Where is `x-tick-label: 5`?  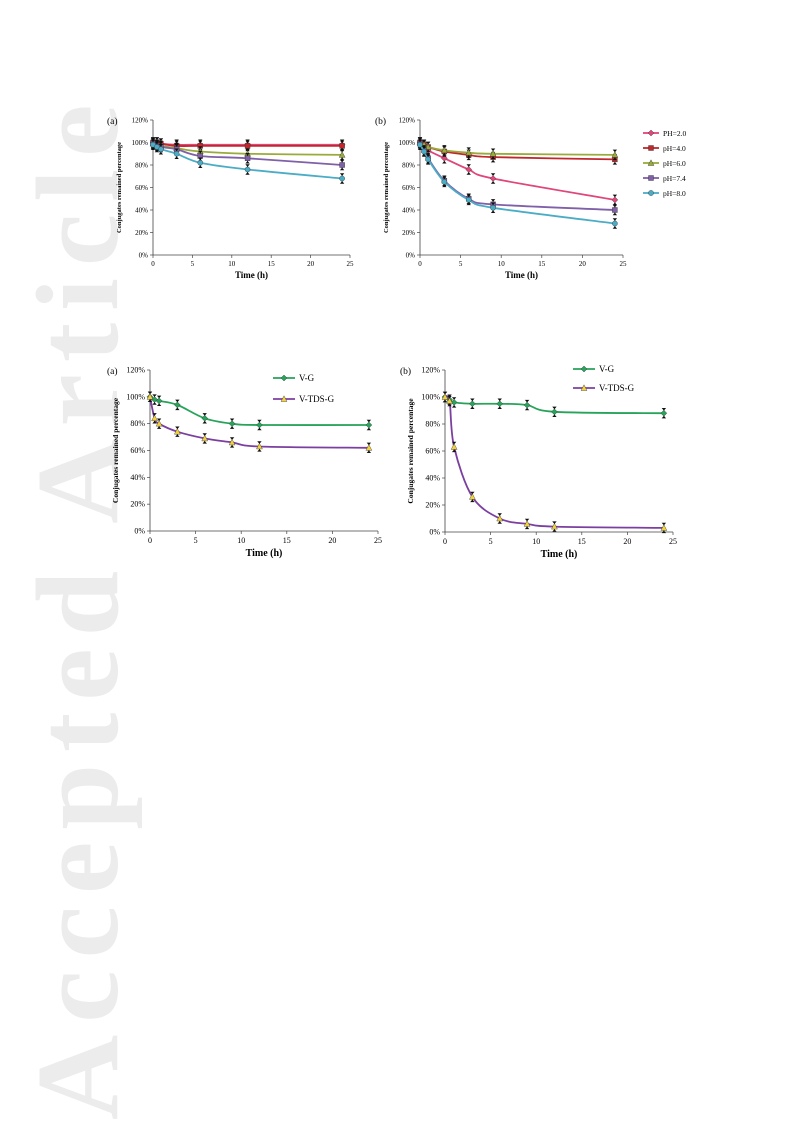 x-tick-label: 5 is located at coordinates (491, 541).